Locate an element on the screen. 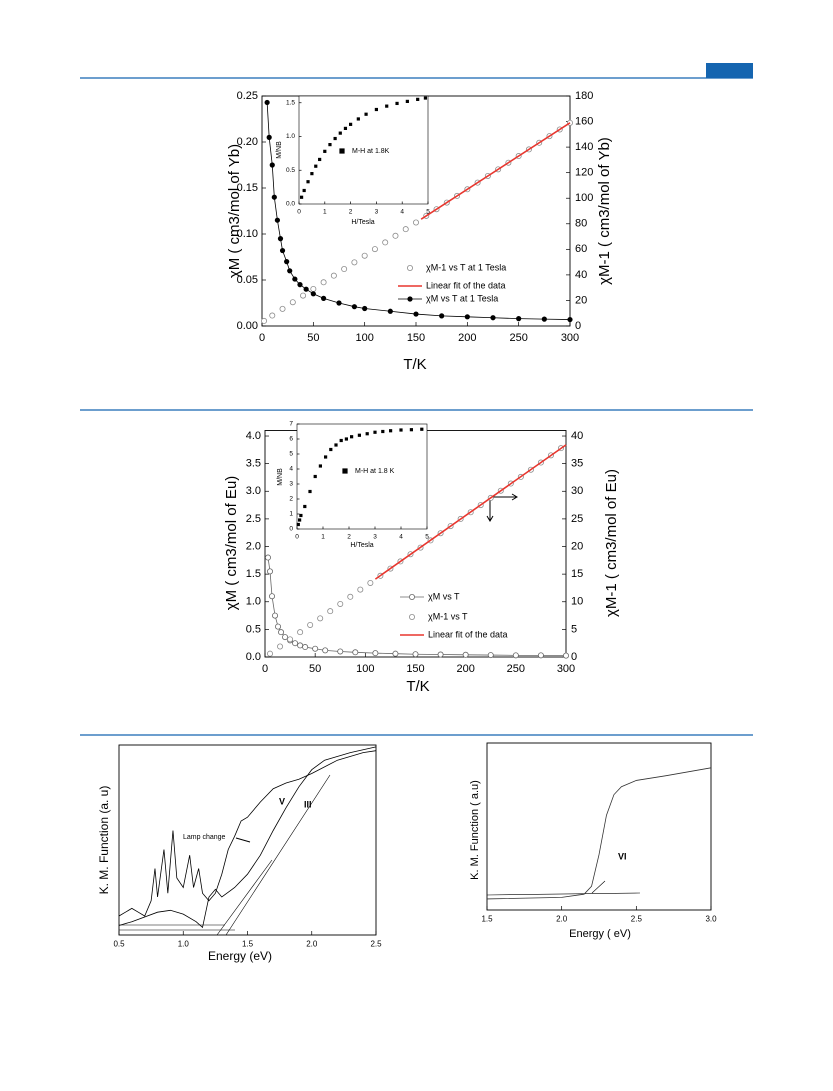  x-tick-label: 1 is located at coordinates (323, 537).